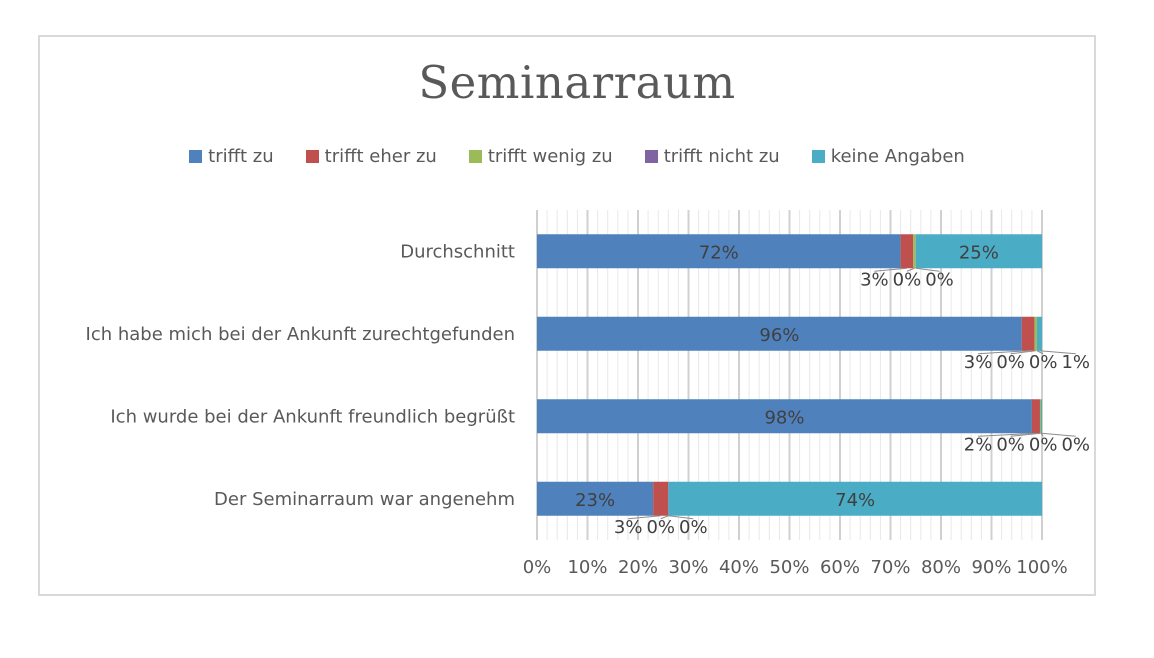 This screenshot has height=658, width=1154. I want to click on x-tick-label: 60%, so click(840, 567).